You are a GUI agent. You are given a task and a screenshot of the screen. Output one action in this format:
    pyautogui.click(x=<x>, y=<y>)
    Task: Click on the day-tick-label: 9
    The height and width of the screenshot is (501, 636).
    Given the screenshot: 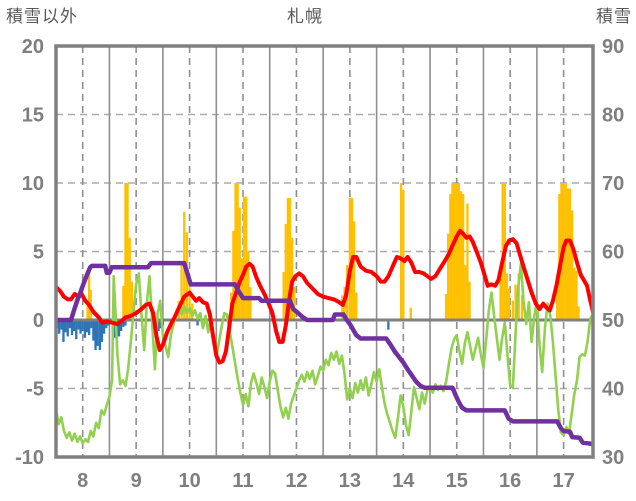 What is the action you would take?
    pyautogui.click(x=136, y=481)
    